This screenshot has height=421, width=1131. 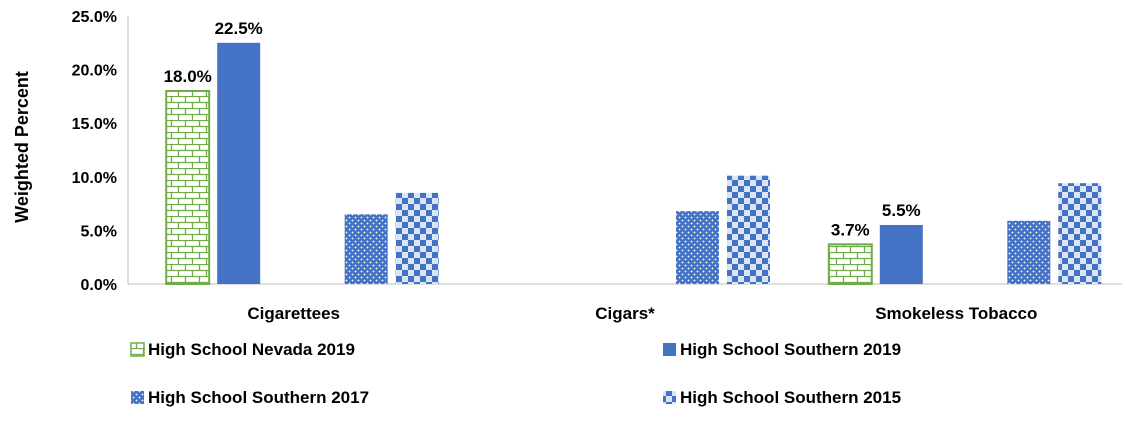 I want to click on legend-swatch-solid, so click(x=669, y=349).